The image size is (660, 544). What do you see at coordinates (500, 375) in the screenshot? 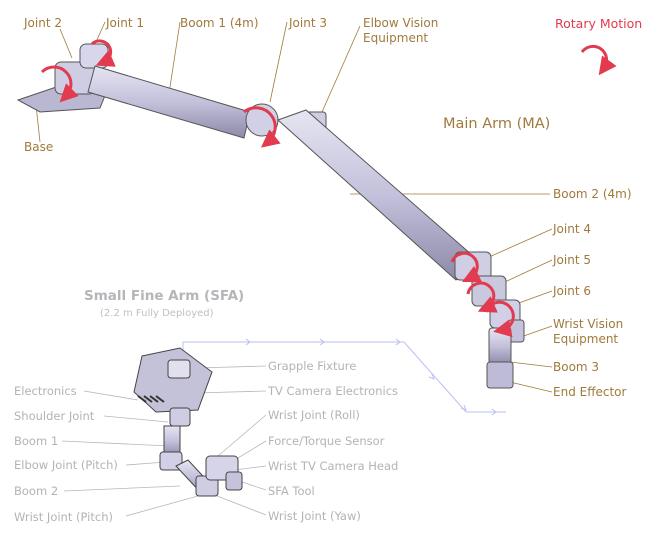
I see `end-effector` at bounding box center [500, 375].